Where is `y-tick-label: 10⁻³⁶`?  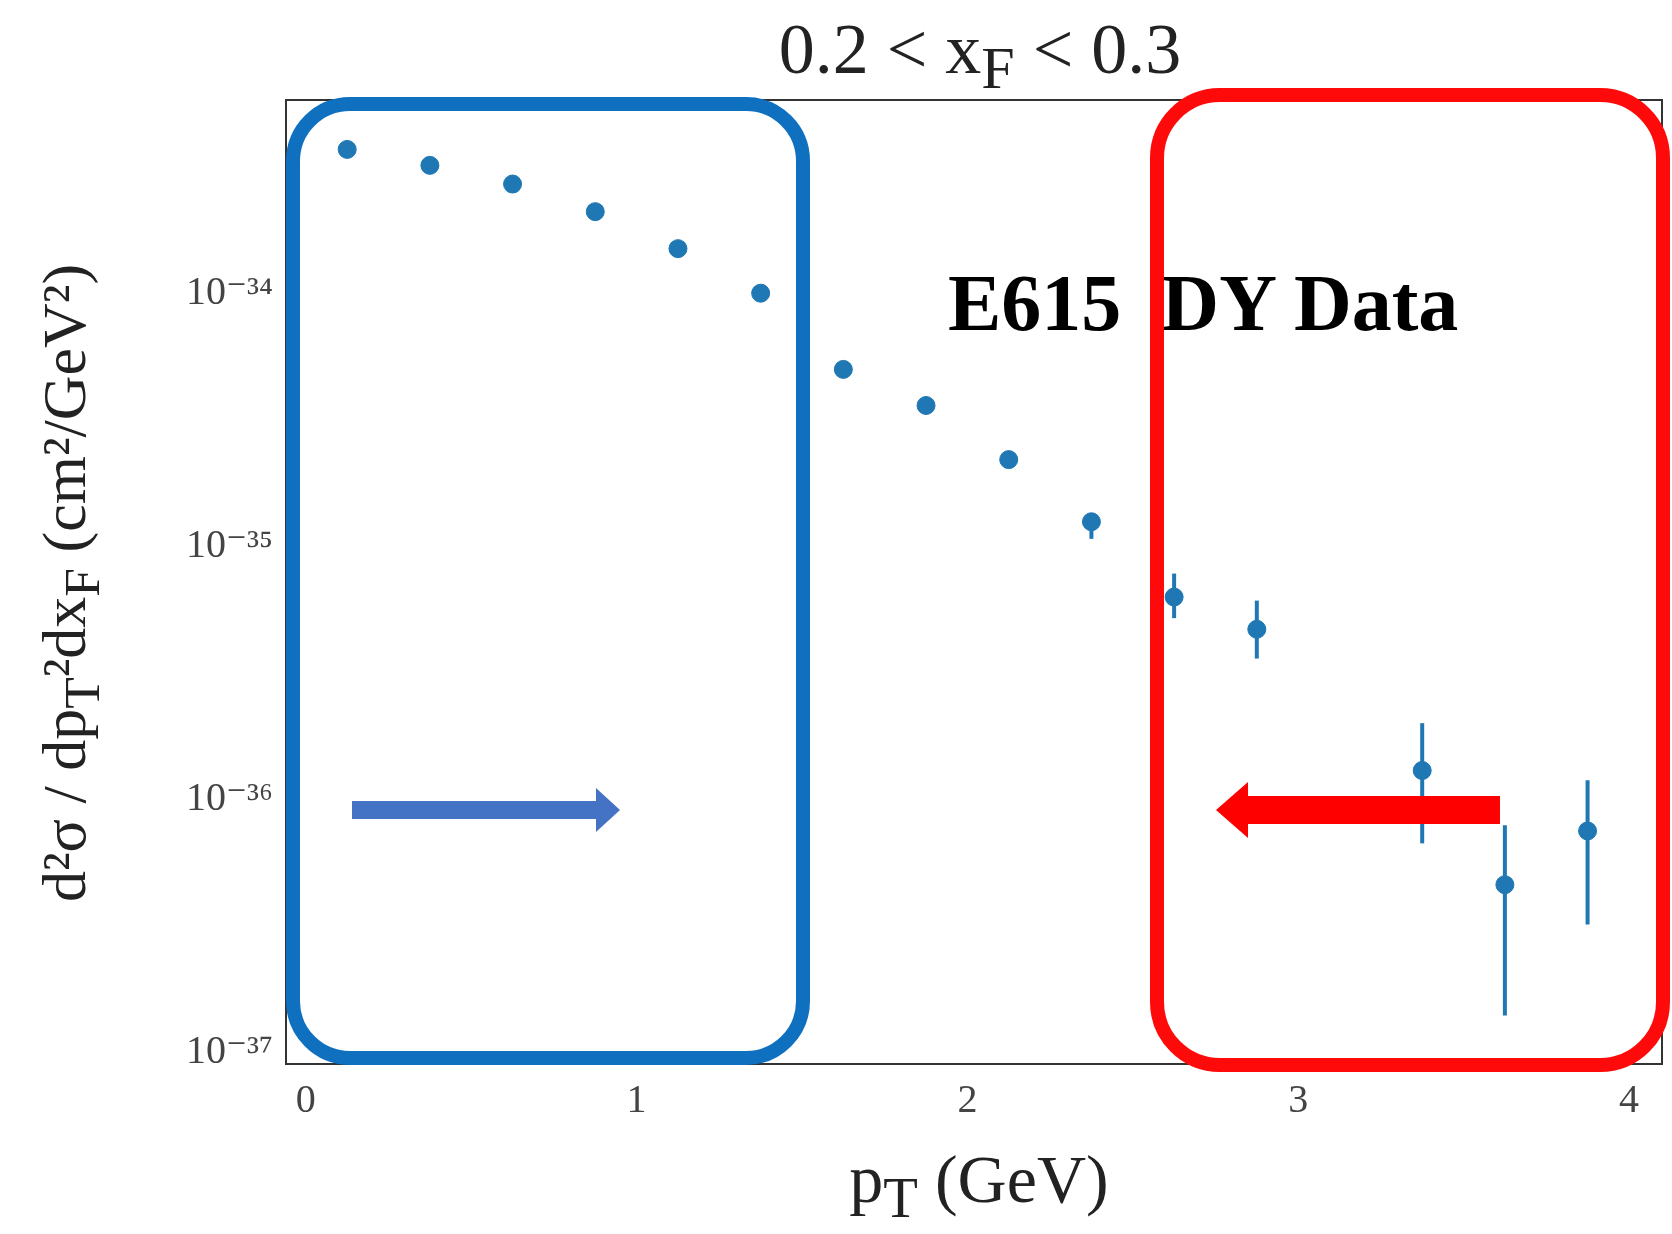
y-tick-label: 10⁻³⁶ is located at coordinates (229, 796).